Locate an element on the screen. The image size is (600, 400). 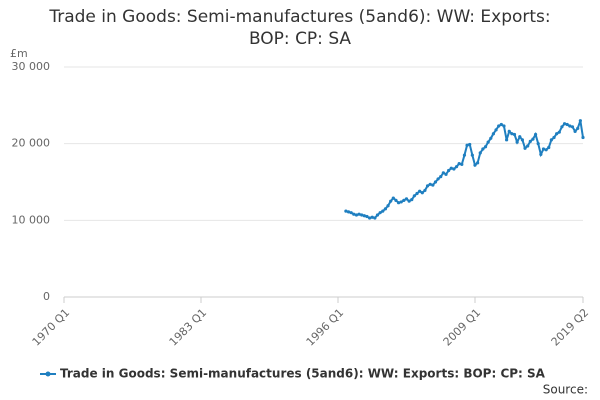
y-tick-label: 10 000 is located at coordinates (31, 219).